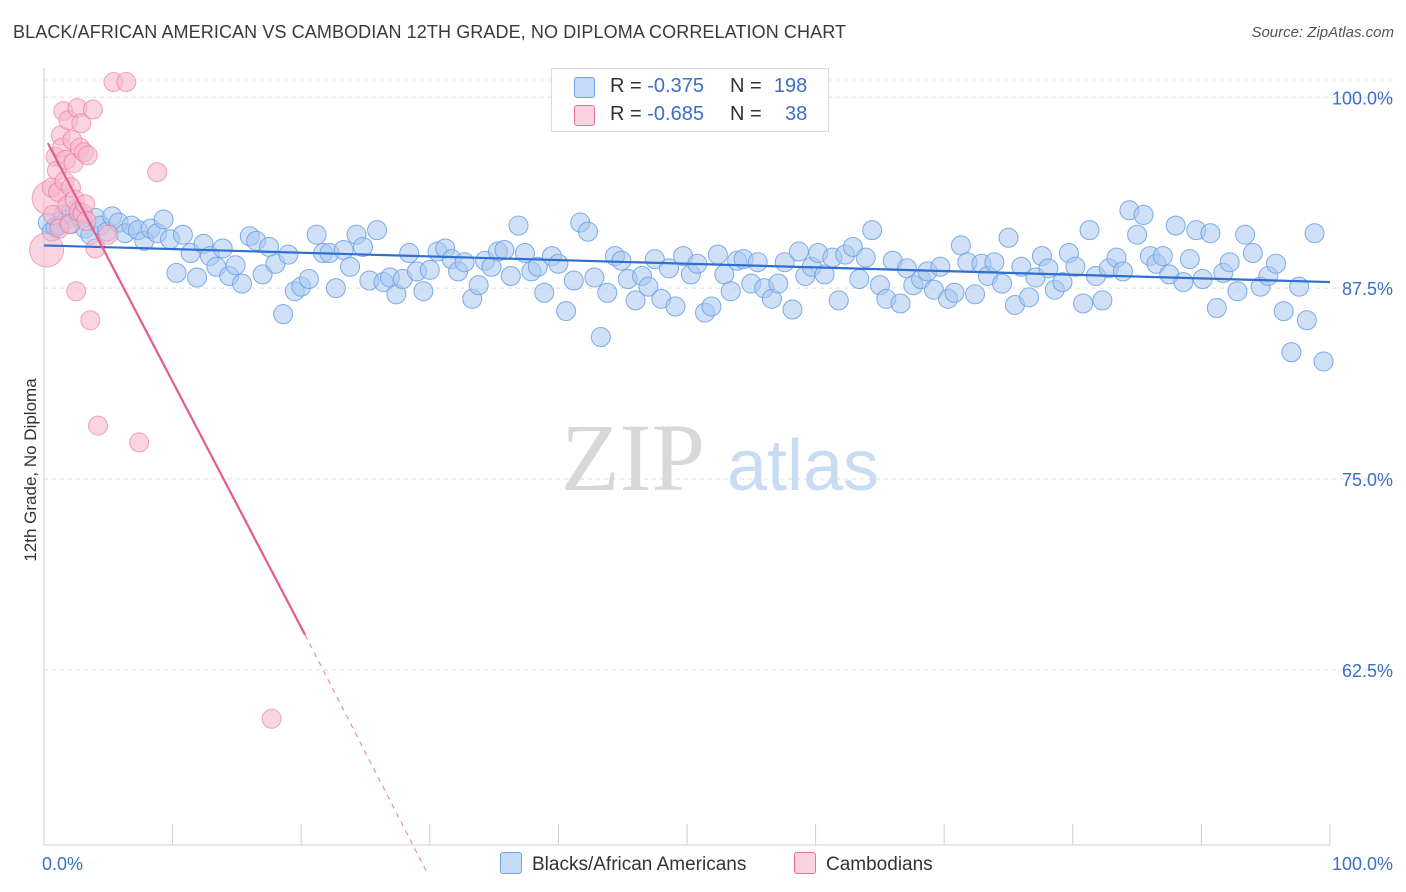 The image size is (1406, 892). What do you see at coordinates (879, 864) in the screenshot?
I see `bottom-legend-label-cambodians: Cambodians` at bounding box center [879, 864].